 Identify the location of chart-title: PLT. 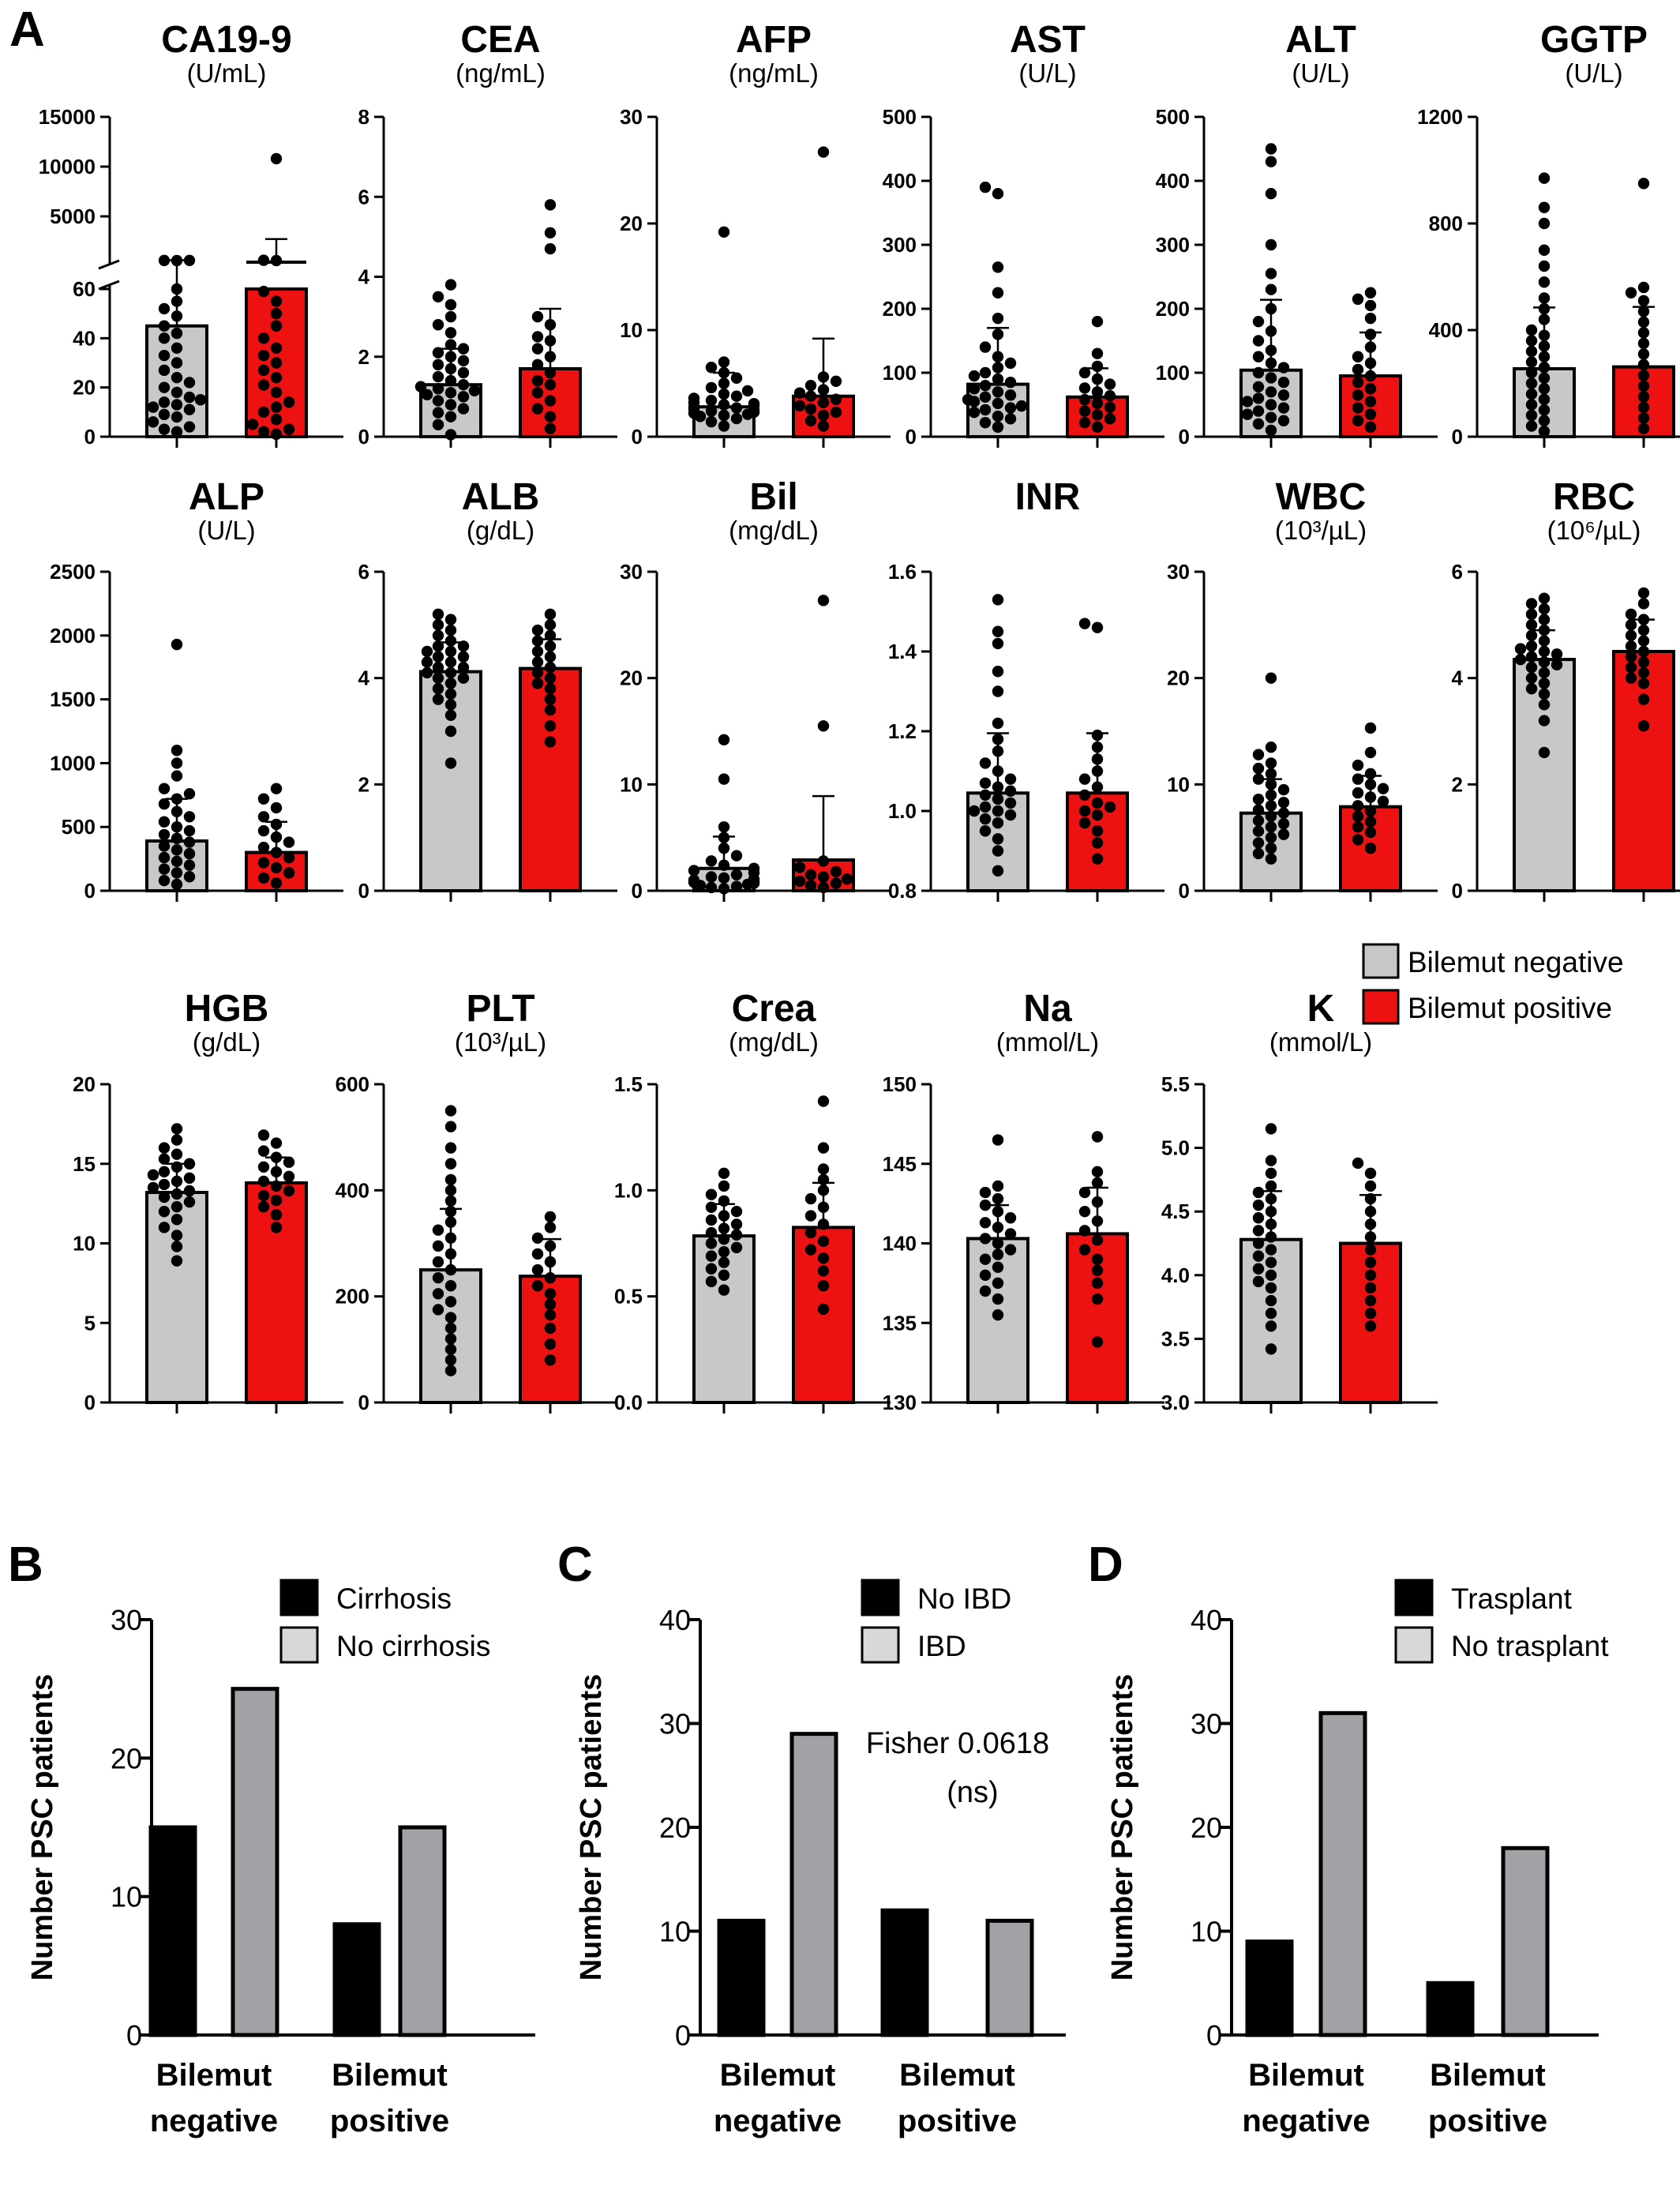
(500, 1009).